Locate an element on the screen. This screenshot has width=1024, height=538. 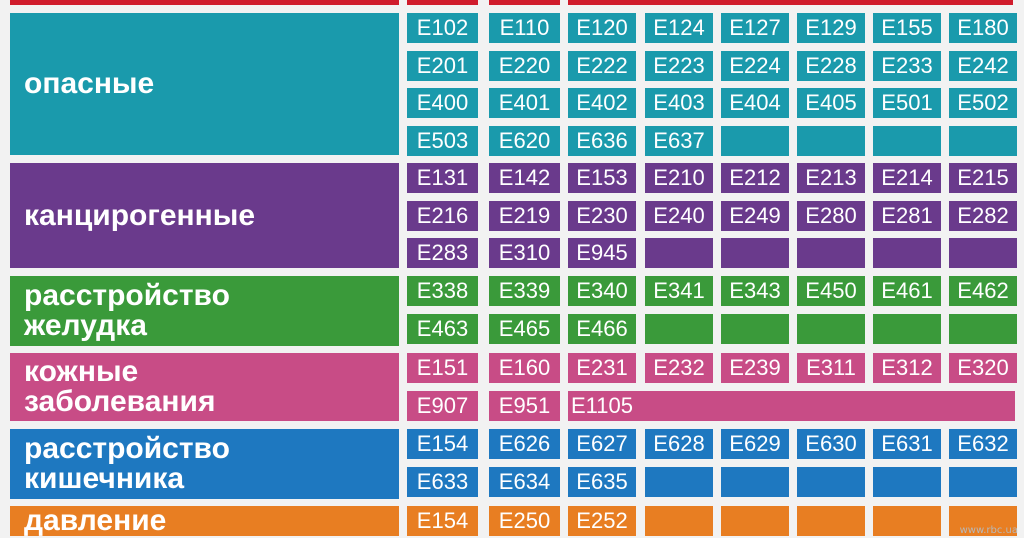
additive-code: E340 is located at coordinates (602, 291).